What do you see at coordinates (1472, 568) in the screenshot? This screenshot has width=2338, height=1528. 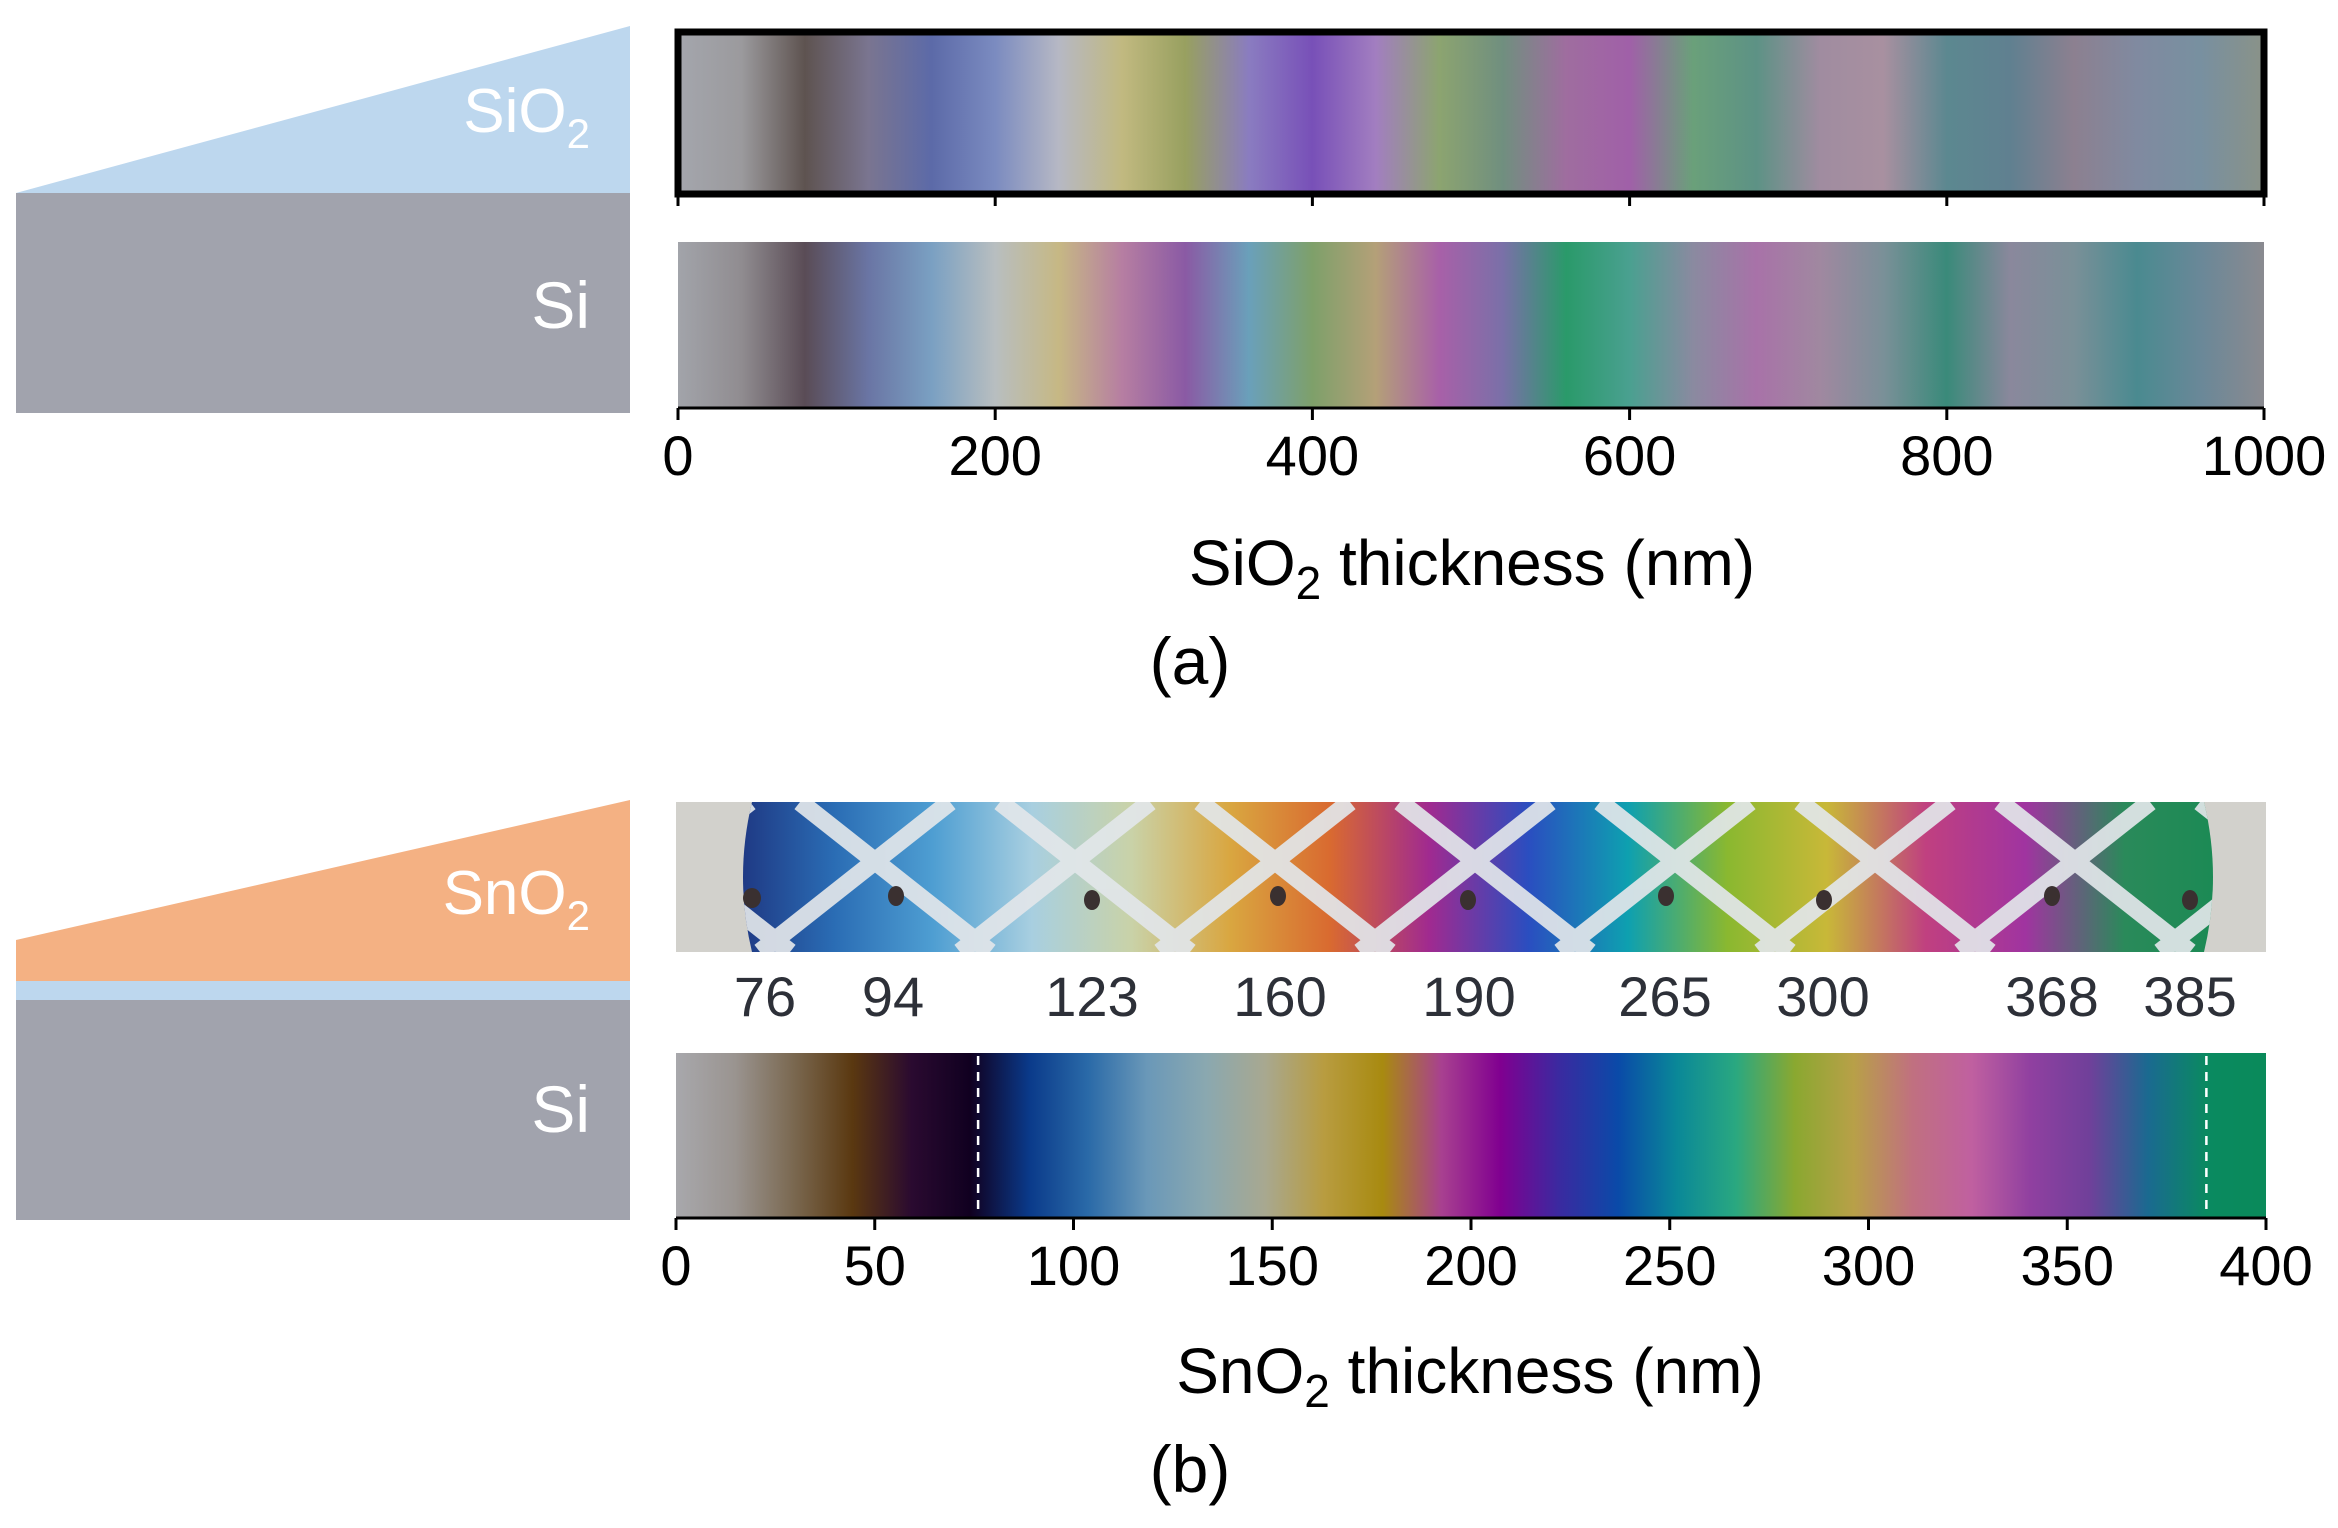 I see `sio2-axis-title: SiO2 thickness (nm)` at bounding box center [1472, 568].